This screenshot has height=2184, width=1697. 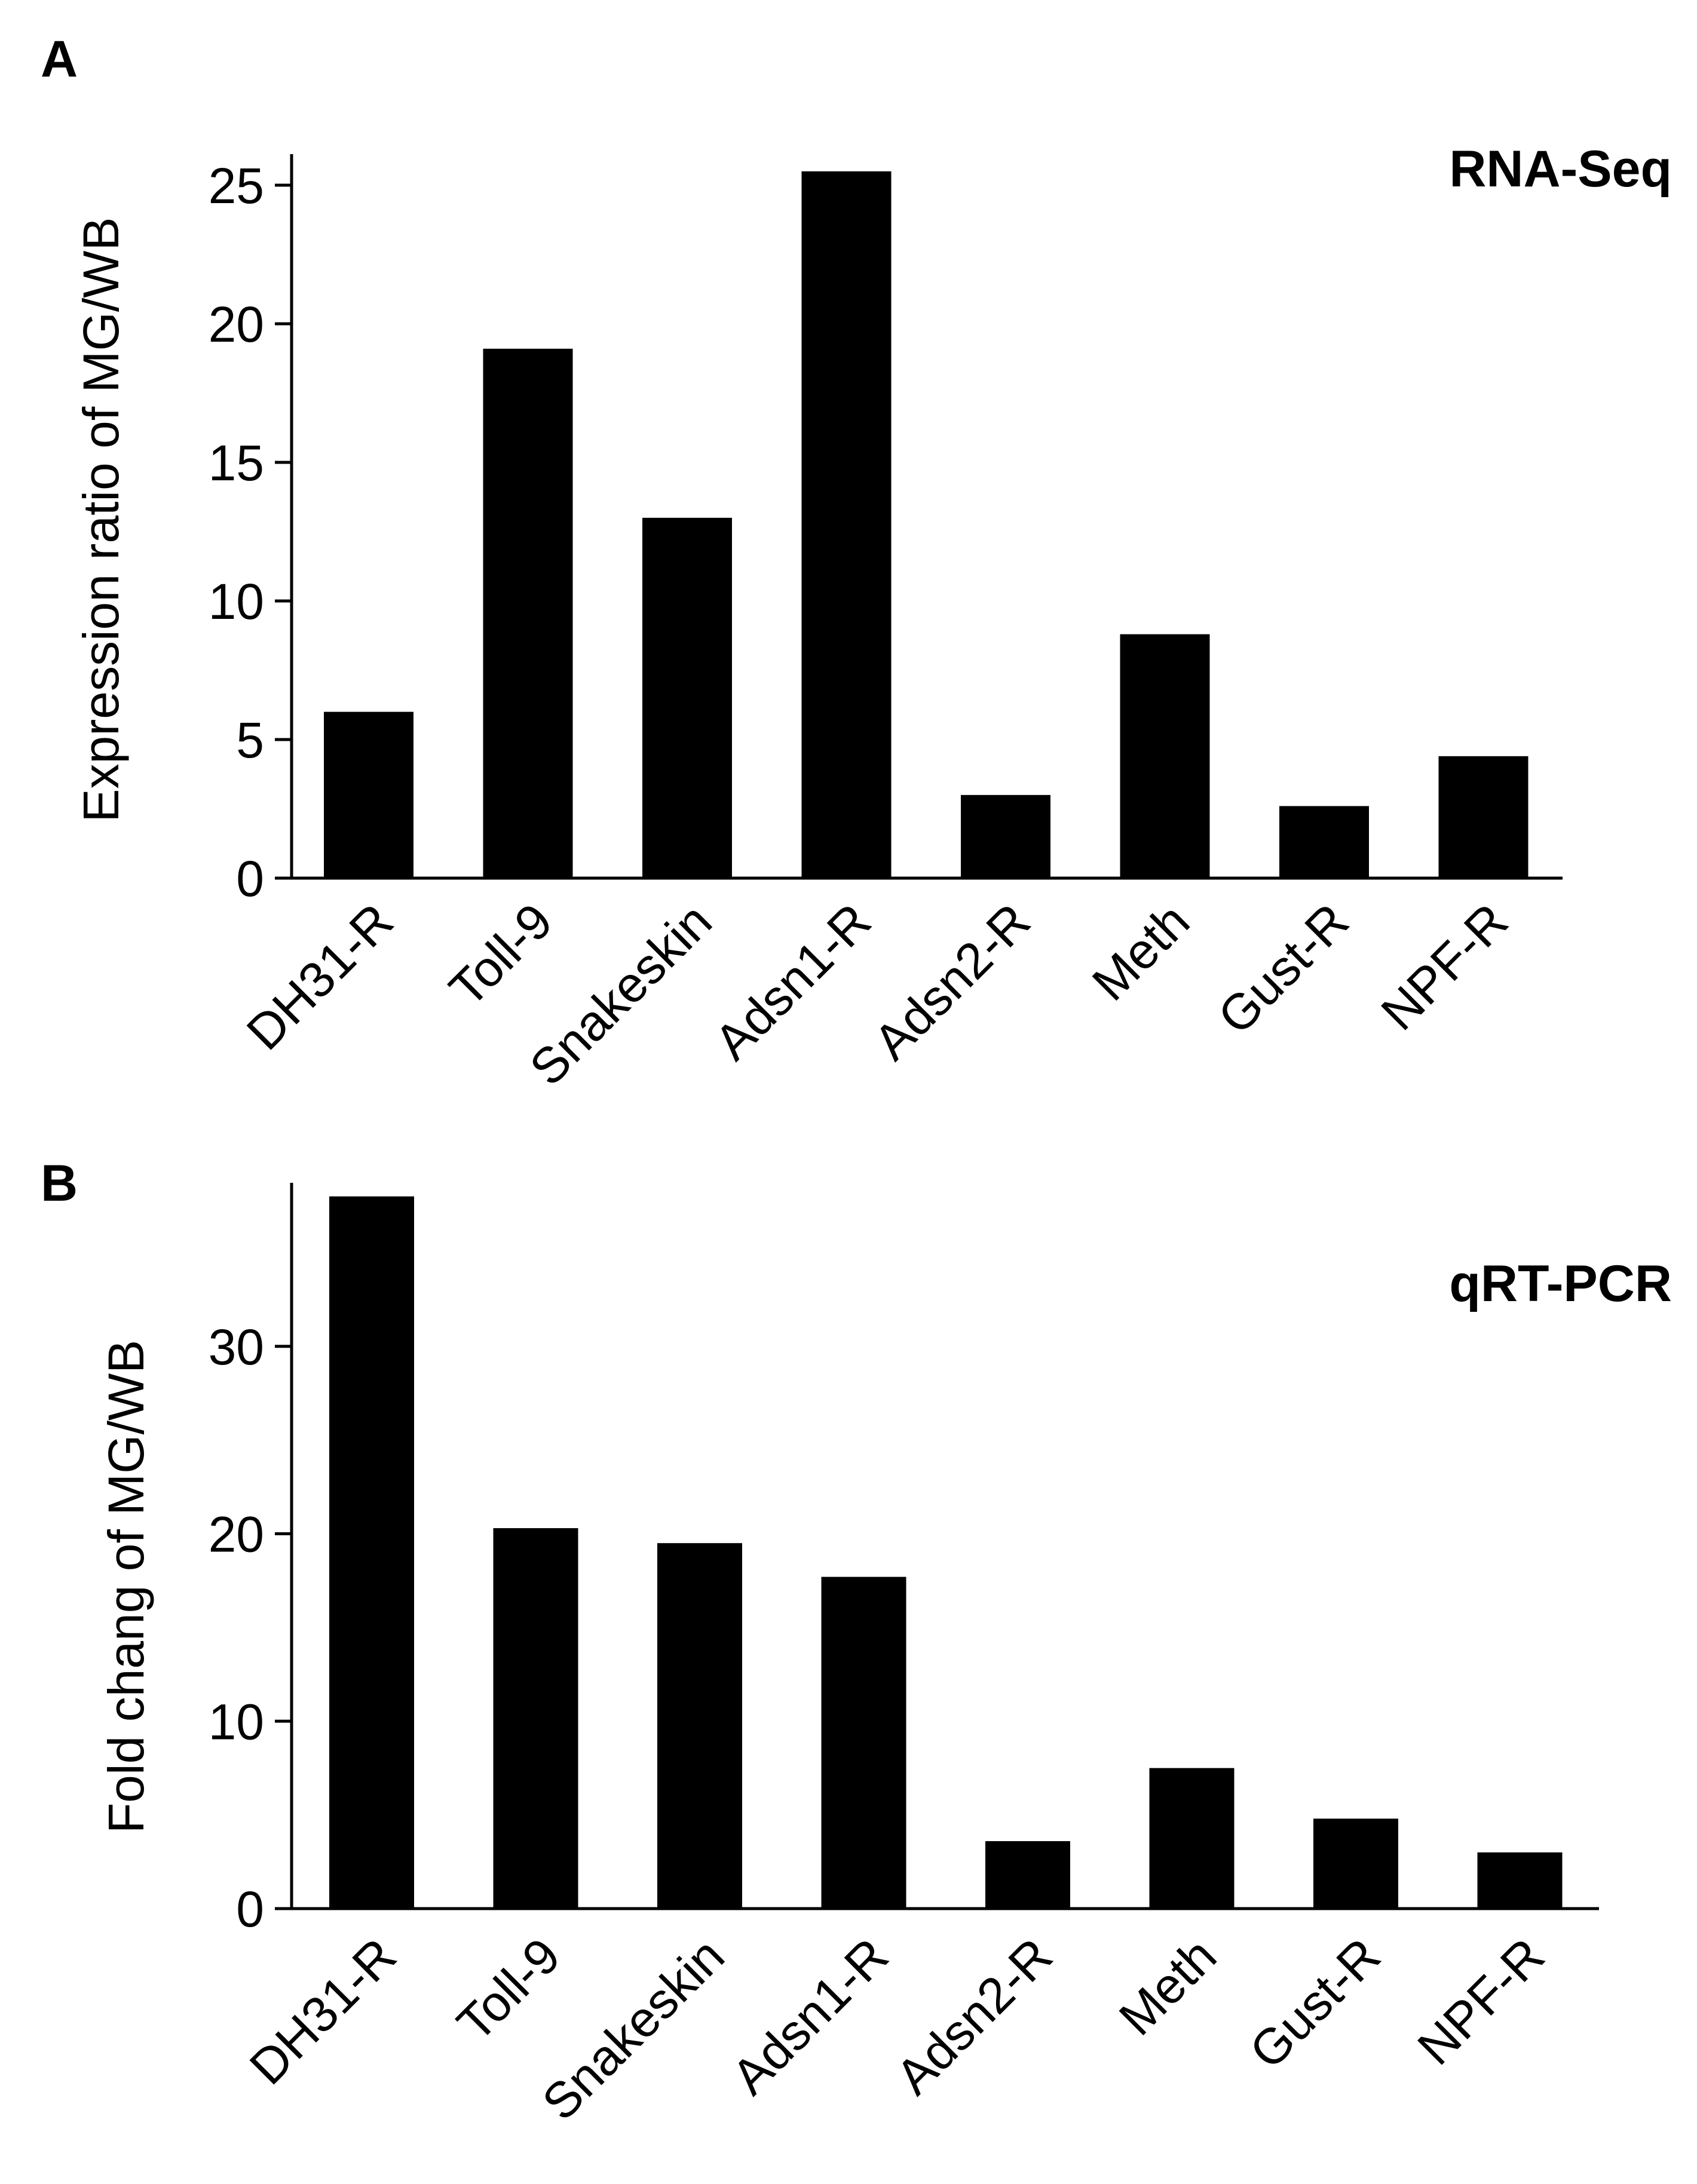 I want to click on panel-a-category-label: Gust-R, so click(x=1283, y=968).